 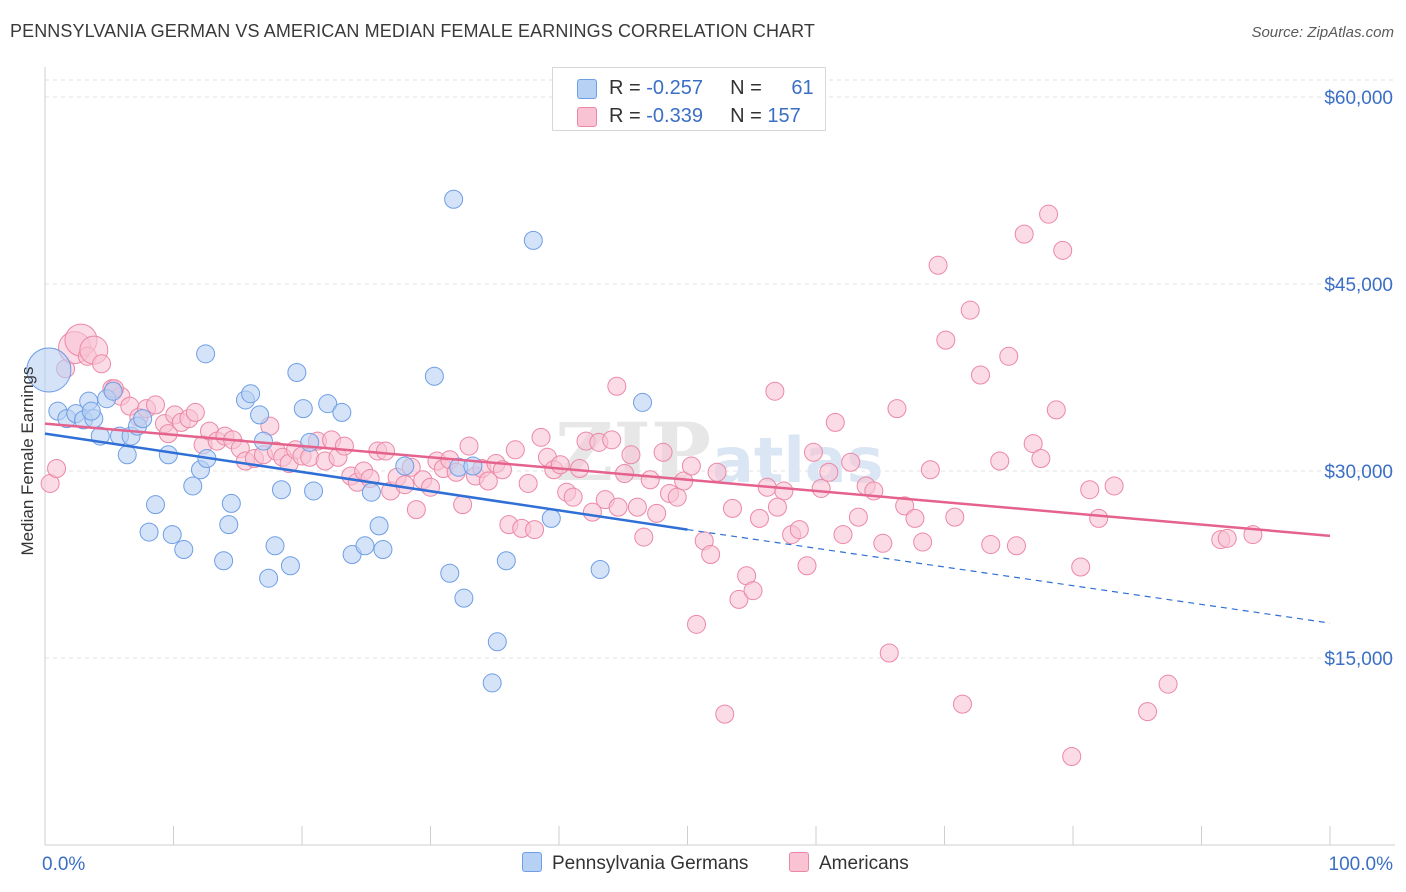 I want to click on y-axis-label: Median Female Earnings, so click(x=27, y=461).